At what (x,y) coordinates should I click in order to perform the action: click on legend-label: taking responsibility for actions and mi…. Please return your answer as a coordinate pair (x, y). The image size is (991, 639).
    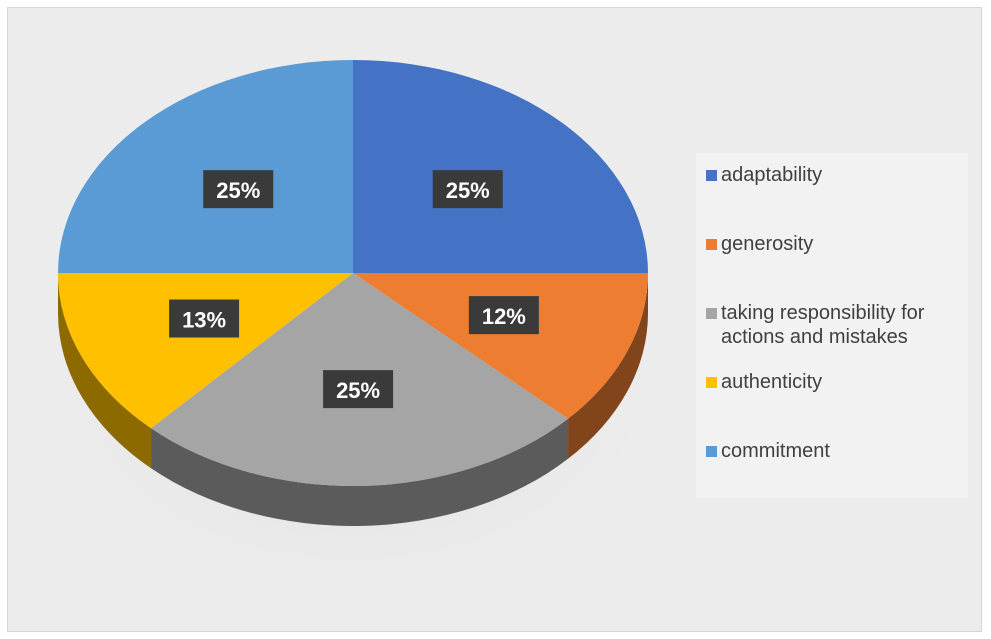
    Looking at the image, I should click on (823, 325).